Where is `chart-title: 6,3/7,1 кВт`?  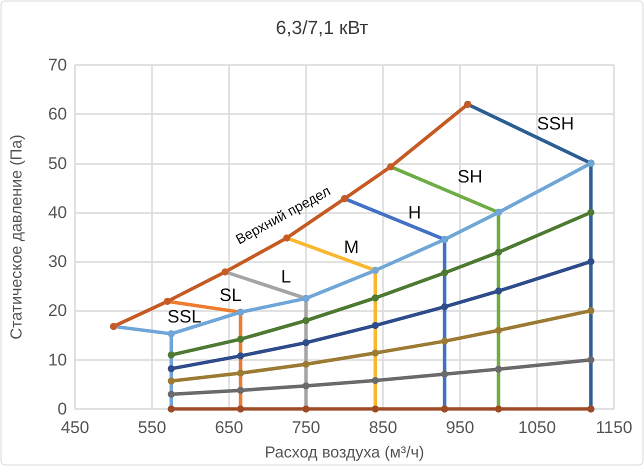 chart-title: 6,3/7,1 кВт is located at coordinates (322, 28).